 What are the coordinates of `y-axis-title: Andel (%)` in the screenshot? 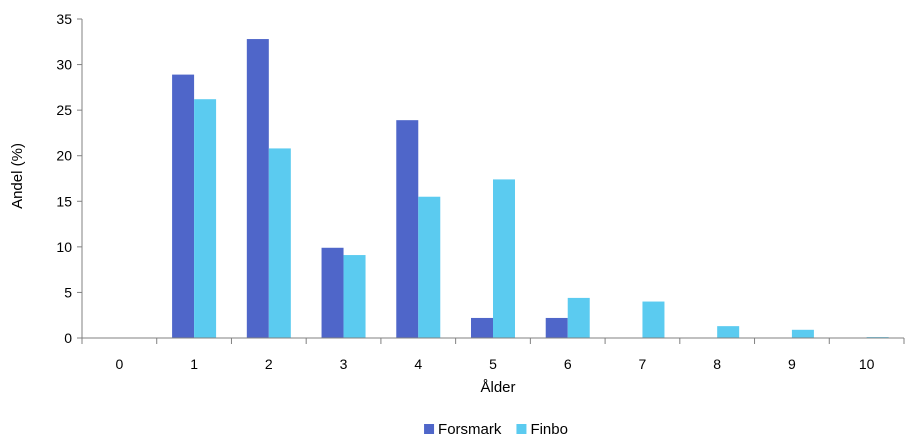 It's located at (17, 176).